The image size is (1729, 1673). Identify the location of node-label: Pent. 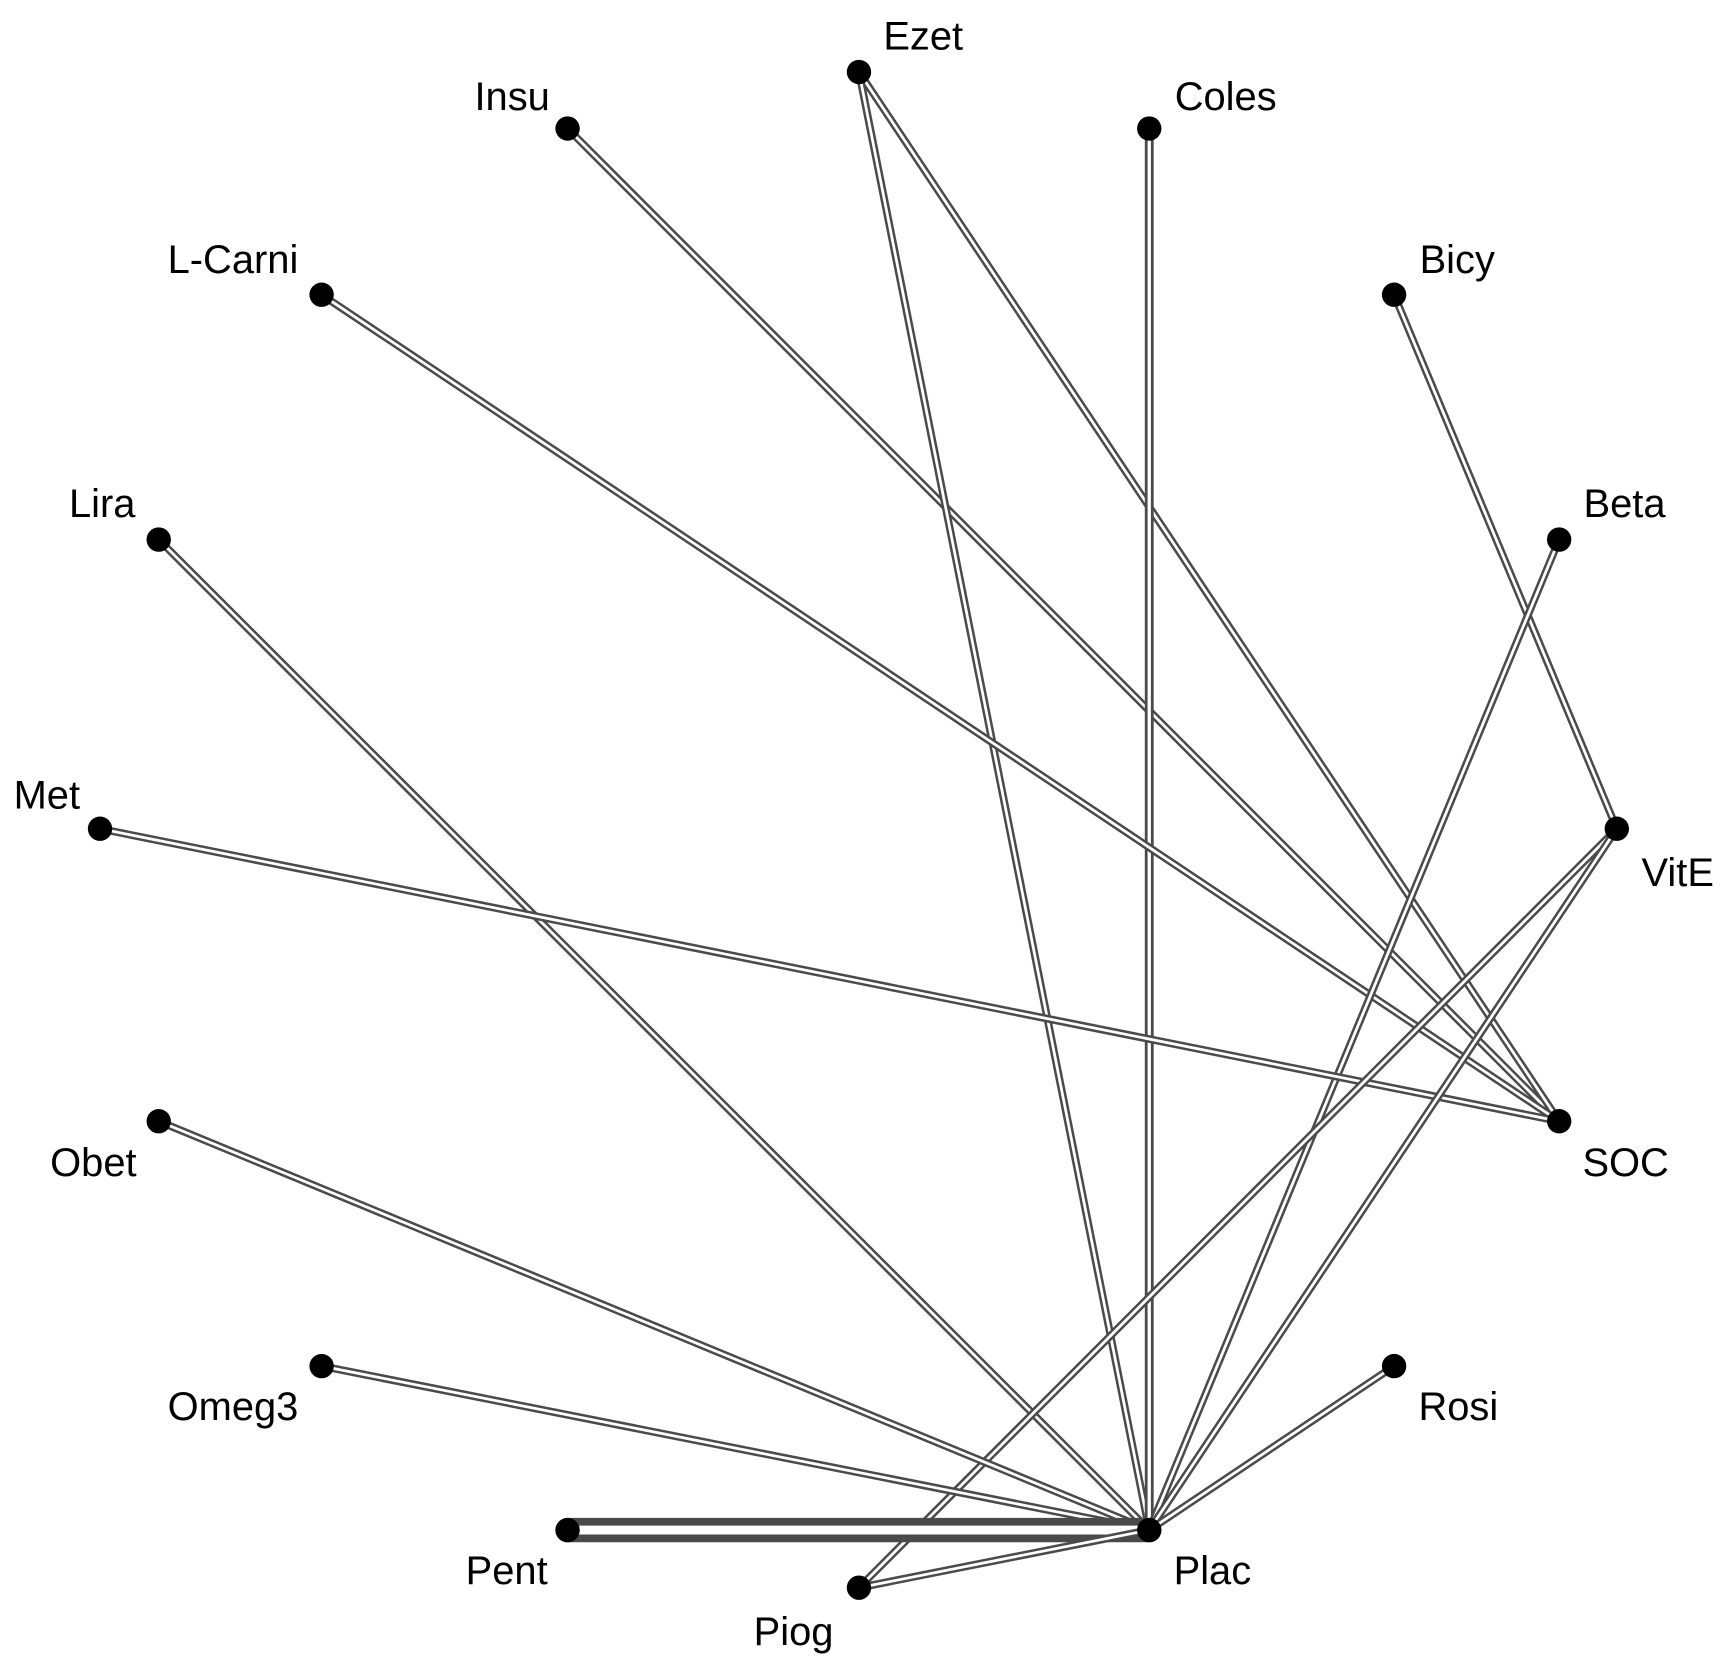
(507, 1571).